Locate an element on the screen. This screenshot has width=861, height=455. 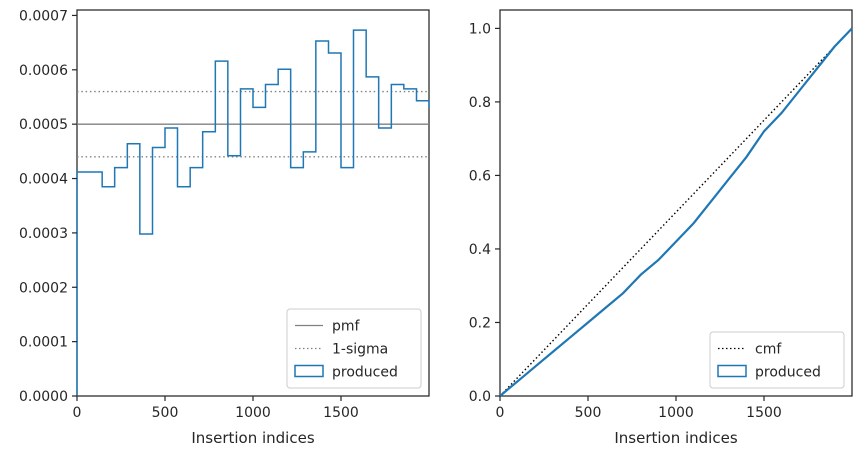
left-x-axis-label: Insertion indices is located at coordinates (252, 438).